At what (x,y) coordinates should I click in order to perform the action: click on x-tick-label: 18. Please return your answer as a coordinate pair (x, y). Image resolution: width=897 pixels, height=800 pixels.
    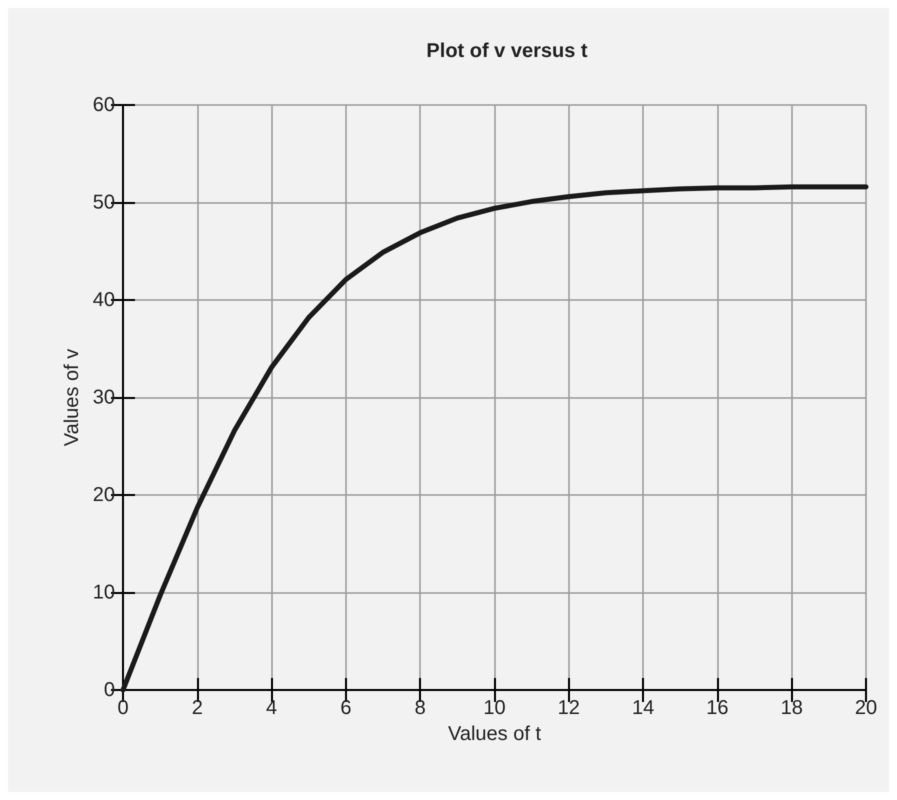
    Looking at the image, I should click on (791, 708).